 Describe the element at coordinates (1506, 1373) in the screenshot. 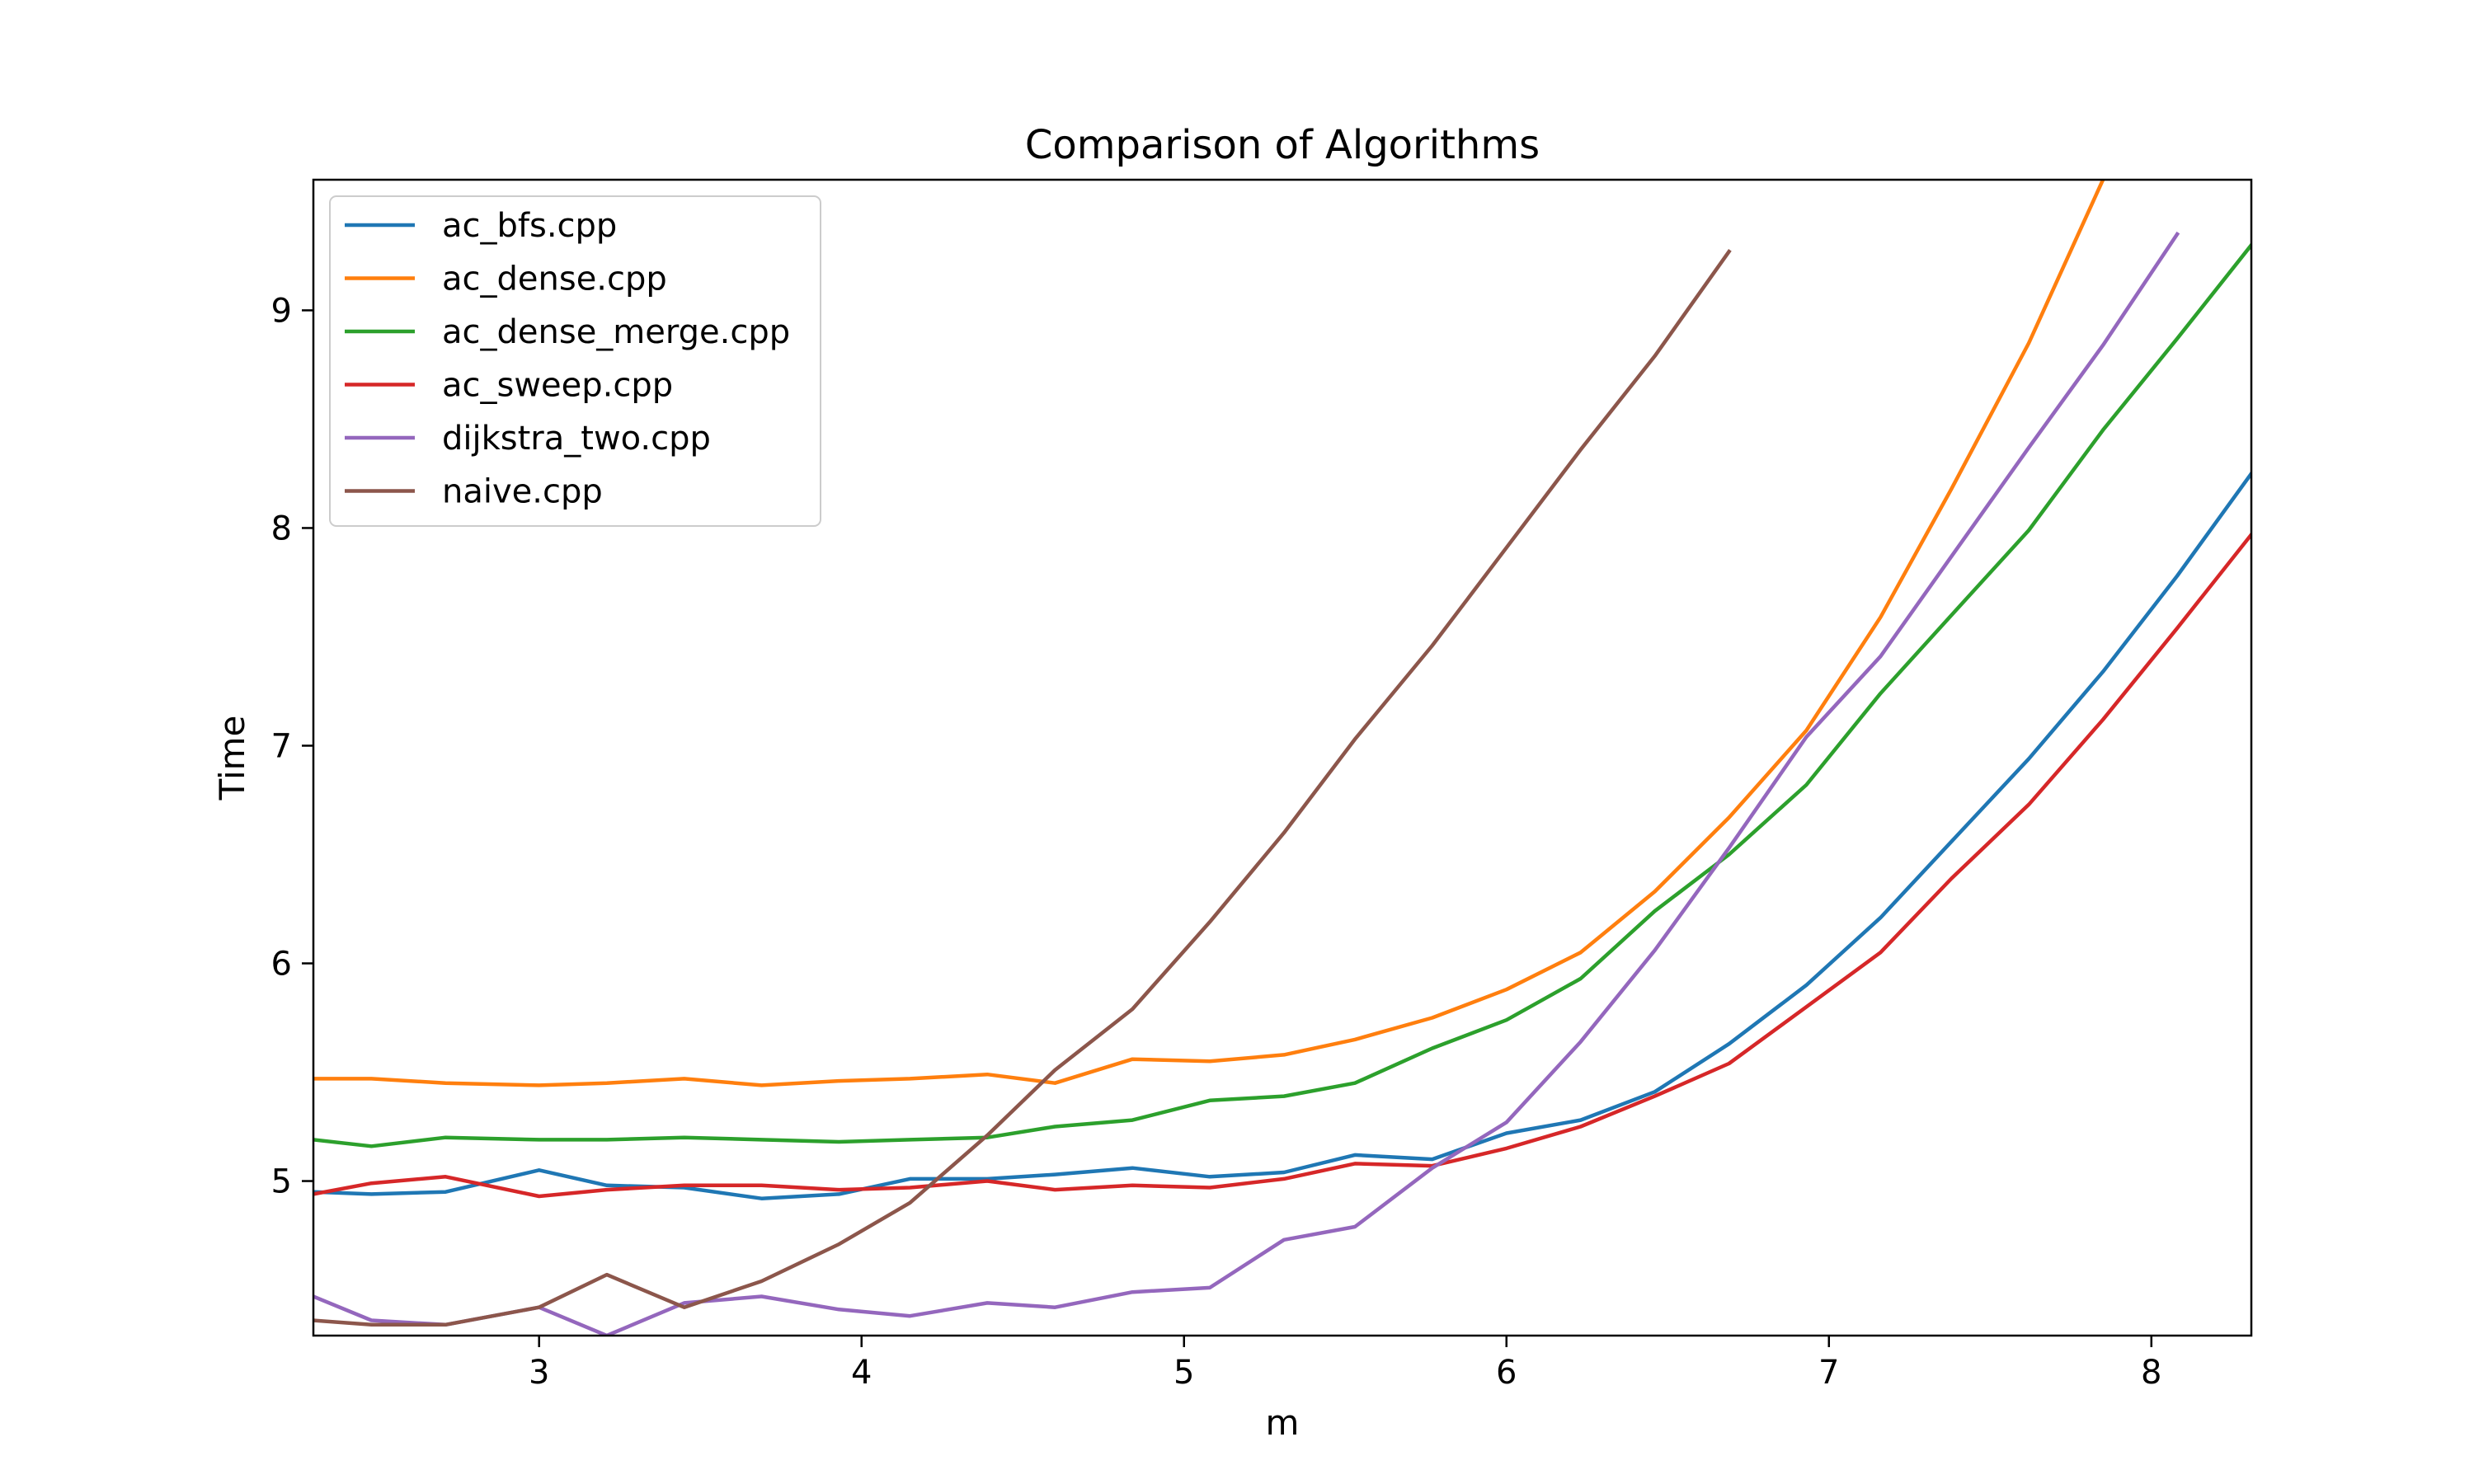

I see `x-tick-label: 6` at that location.